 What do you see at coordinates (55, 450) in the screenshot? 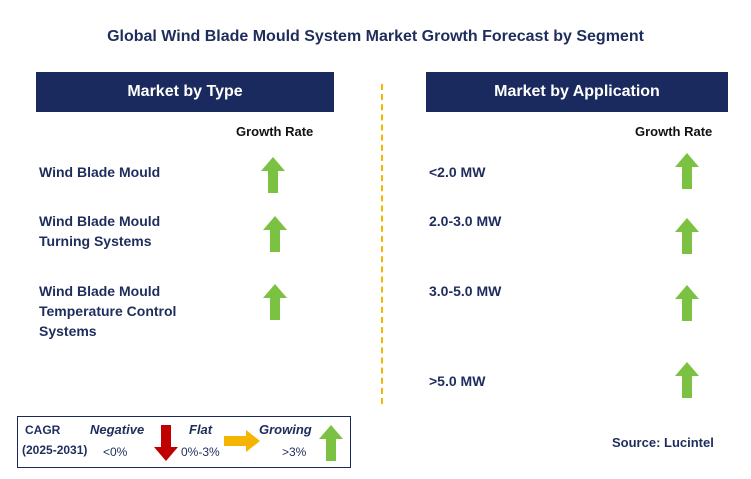
I see `legend-period: (2025-2031)` at bounding box center [55, 450].